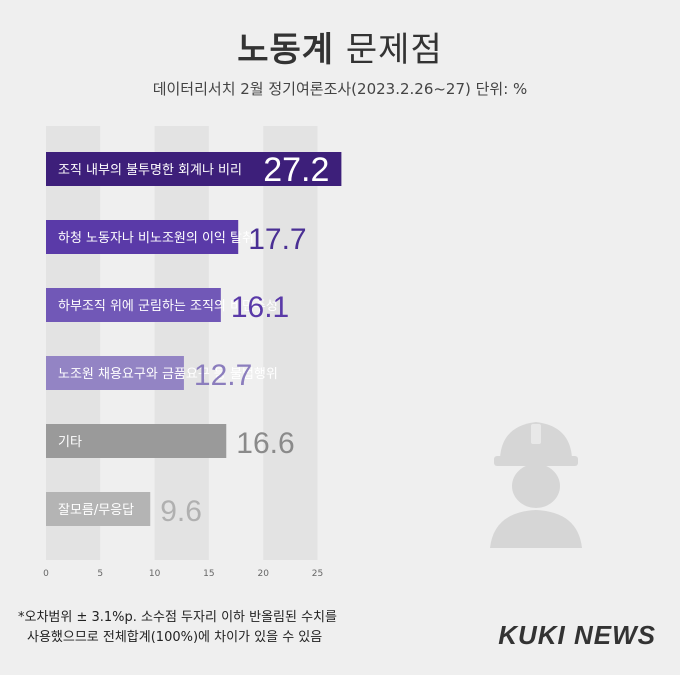  Describe the element at coordinates (394, 50) in the screenshot. I see `title-light: 문제점` at that location.